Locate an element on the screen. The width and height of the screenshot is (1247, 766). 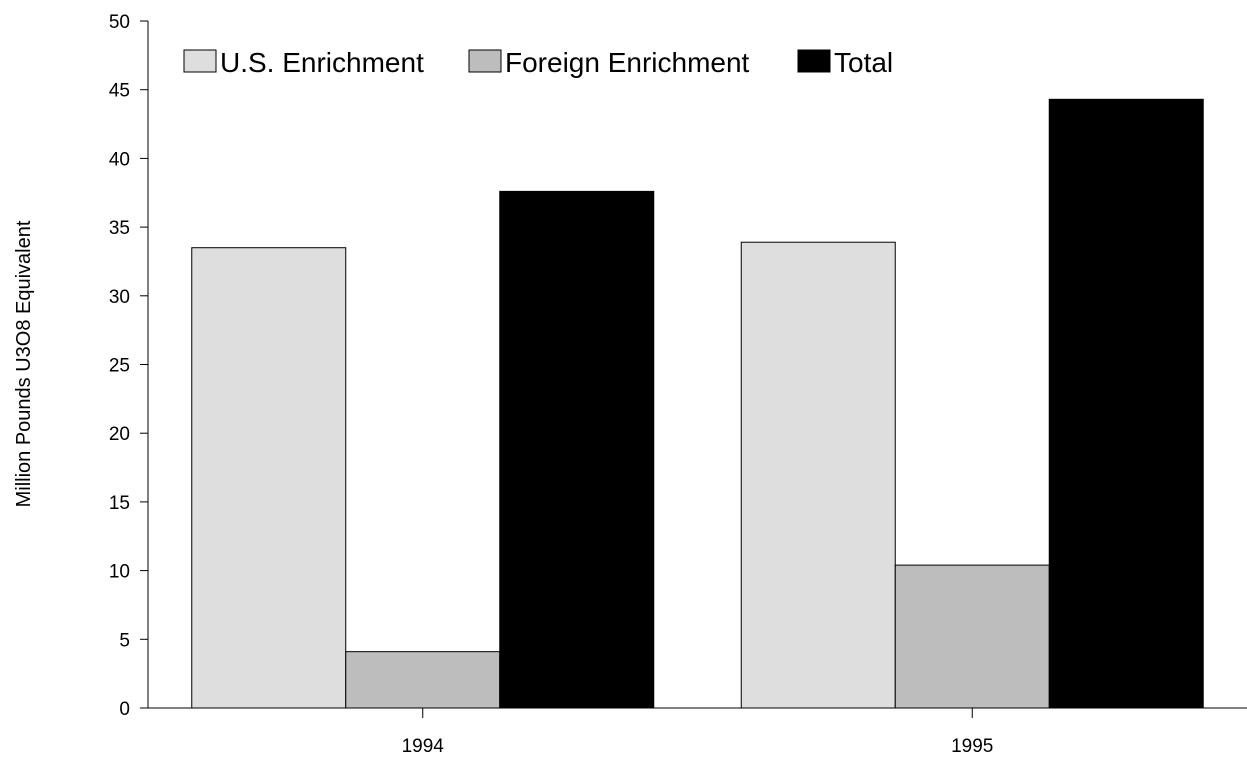
y-tick-label: 10 is located at coordinates (119, 572).